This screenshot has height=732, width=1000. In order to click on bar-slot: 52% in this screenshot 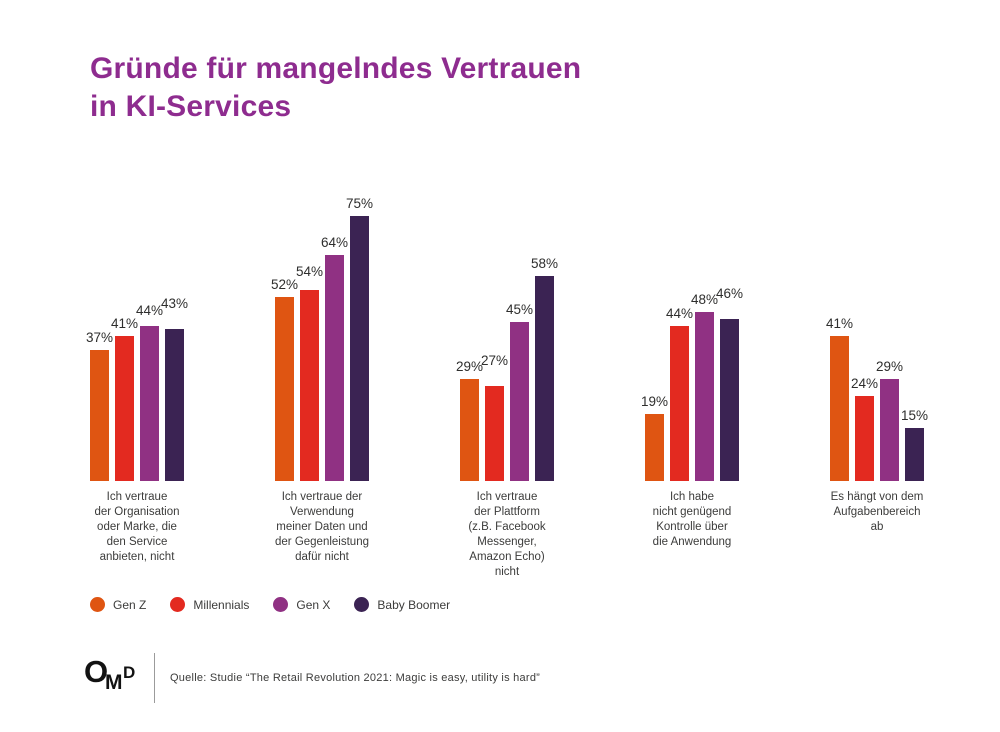, I will do `click(284, 341)`.